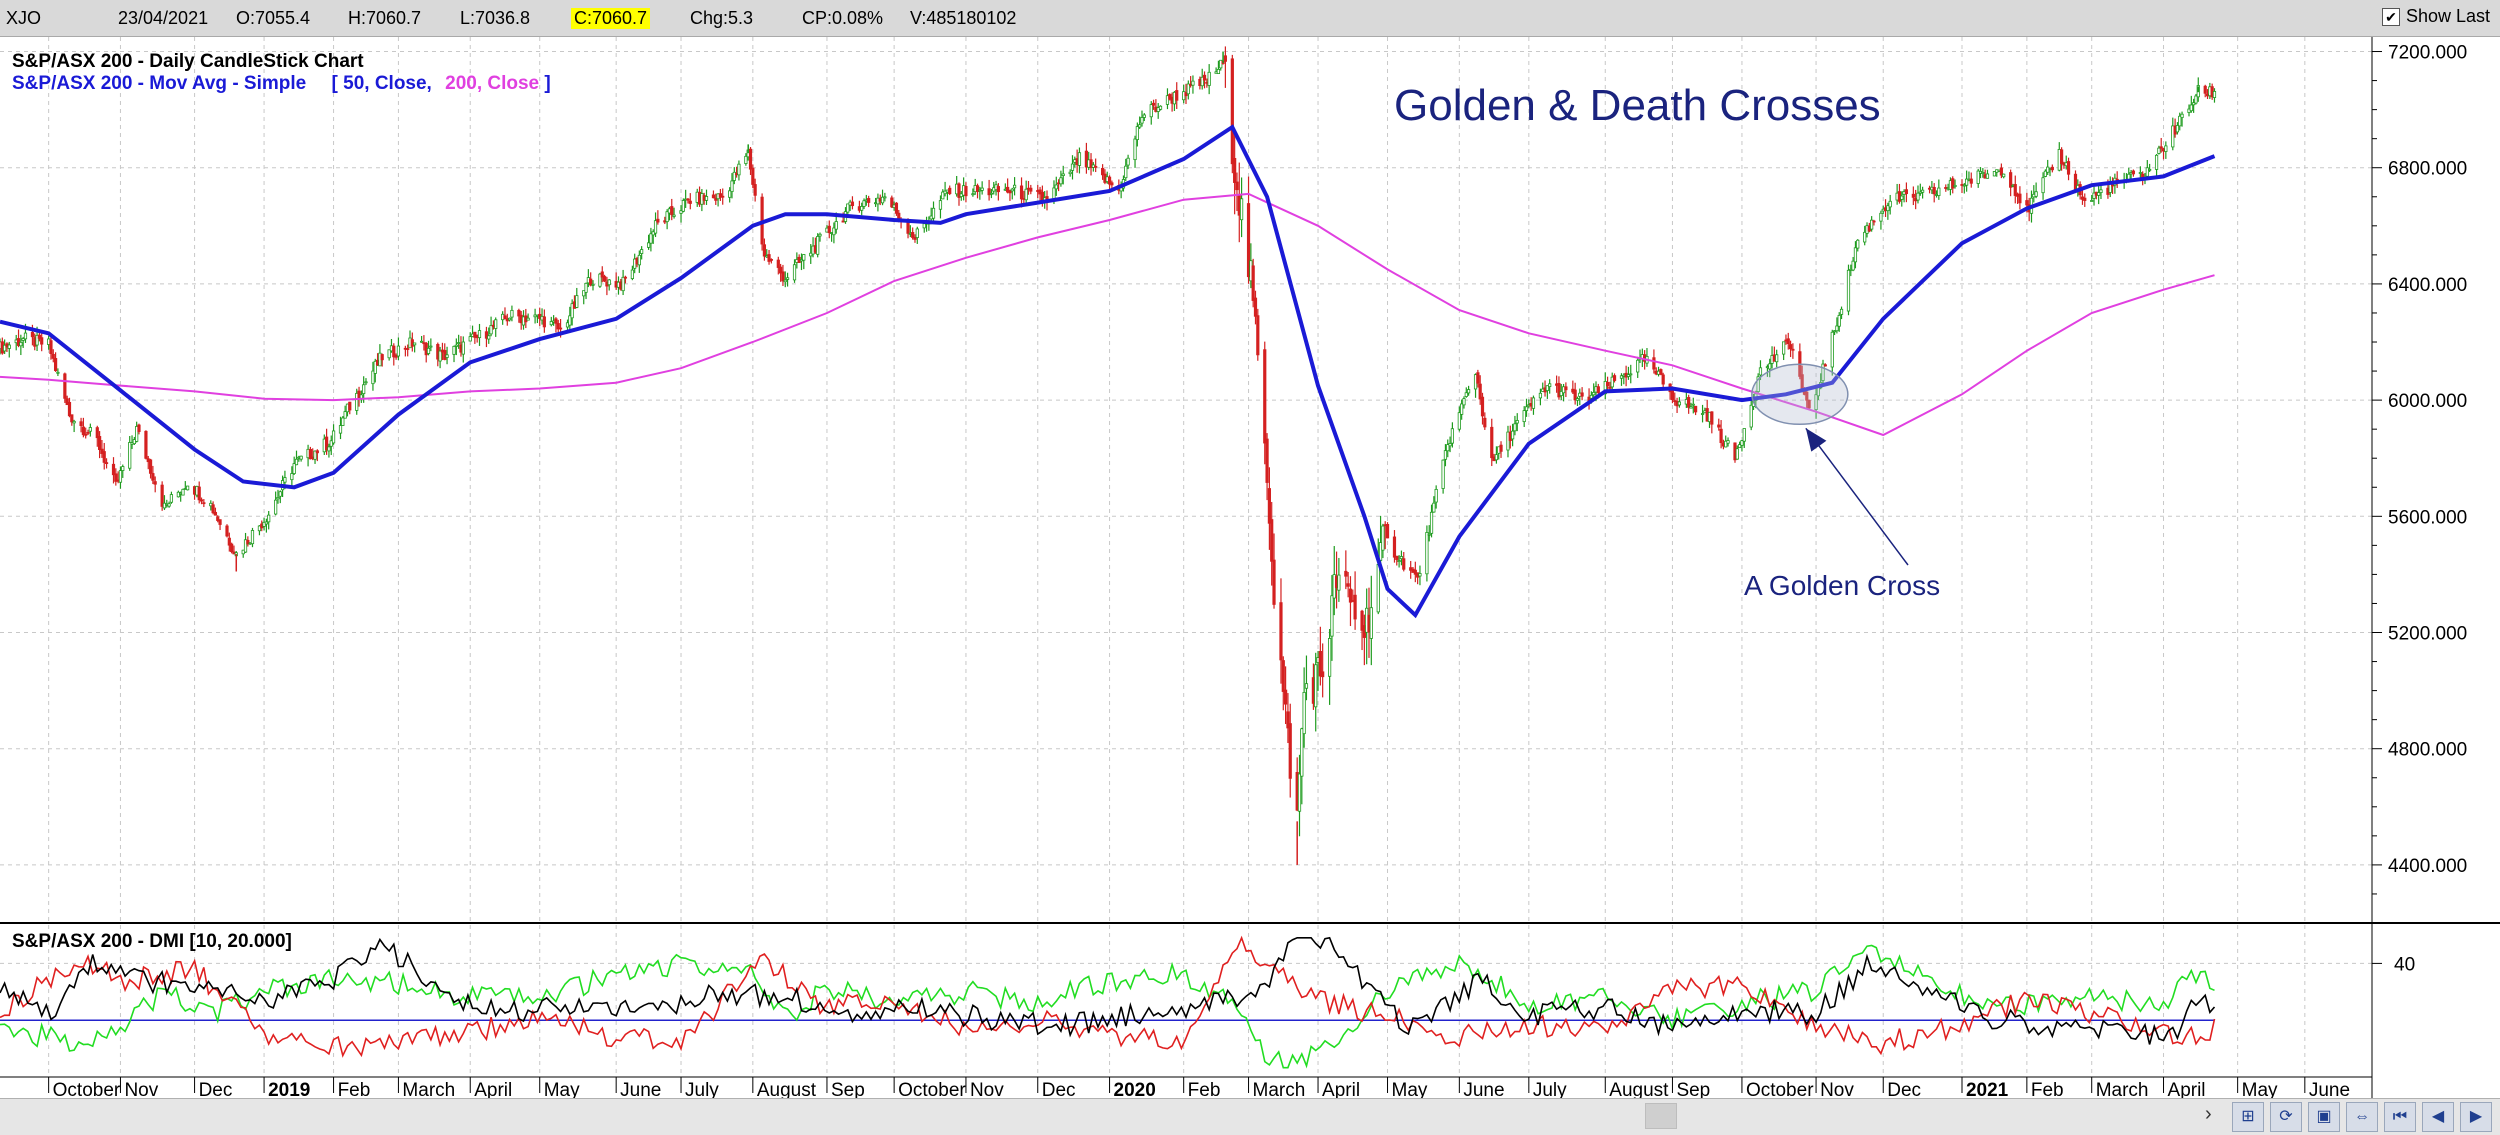 This screenshot has height=1135, width=2500. I want to click on x-tick-label: July, so click(1550, 1089).